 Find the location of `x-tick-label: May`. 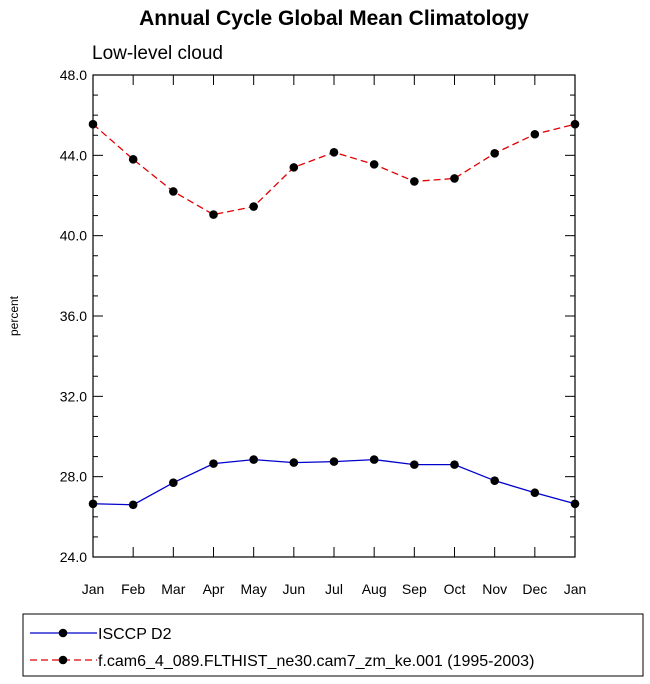

x-tick-label: May is located at coordinates (253, 589).